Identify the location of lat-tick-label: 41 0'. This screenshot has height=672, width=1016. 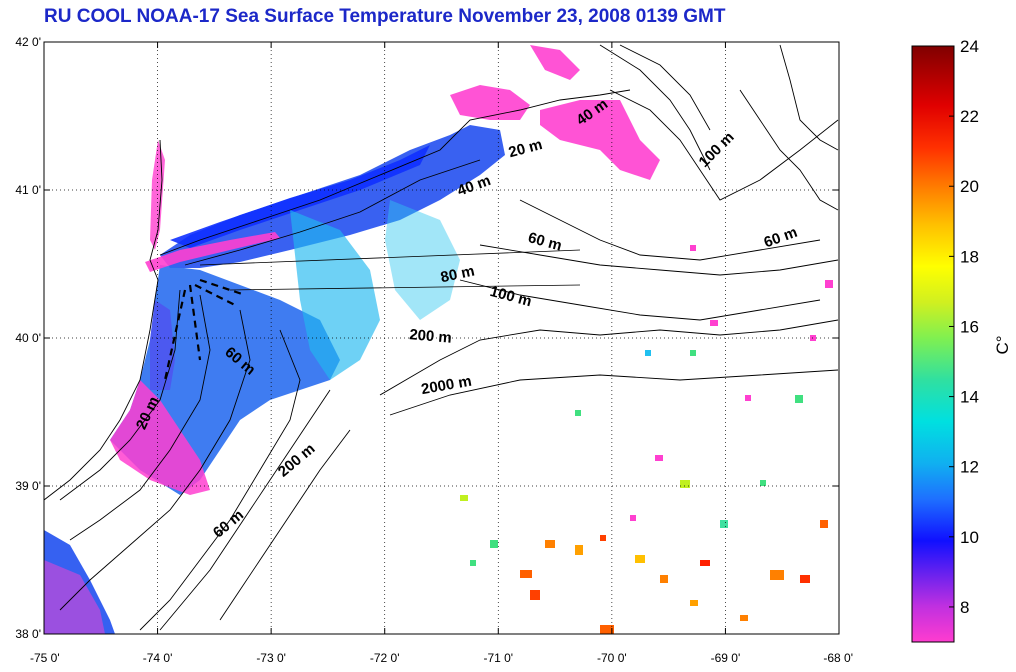
(28, 190).